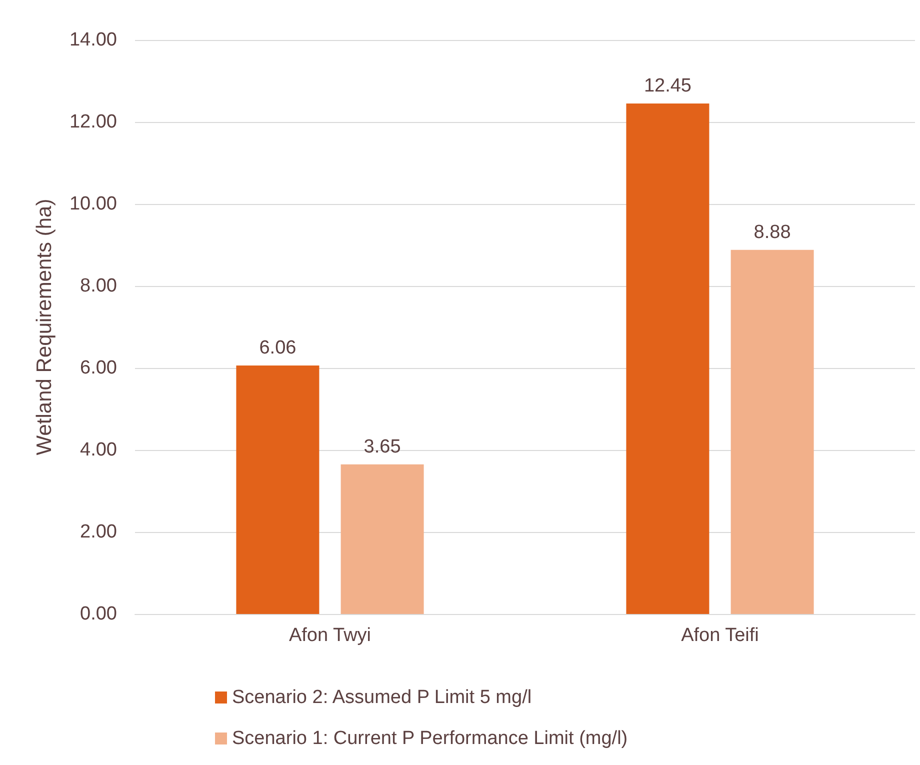  I want to click on y-tick-label: 12.00, so click(93, 122).